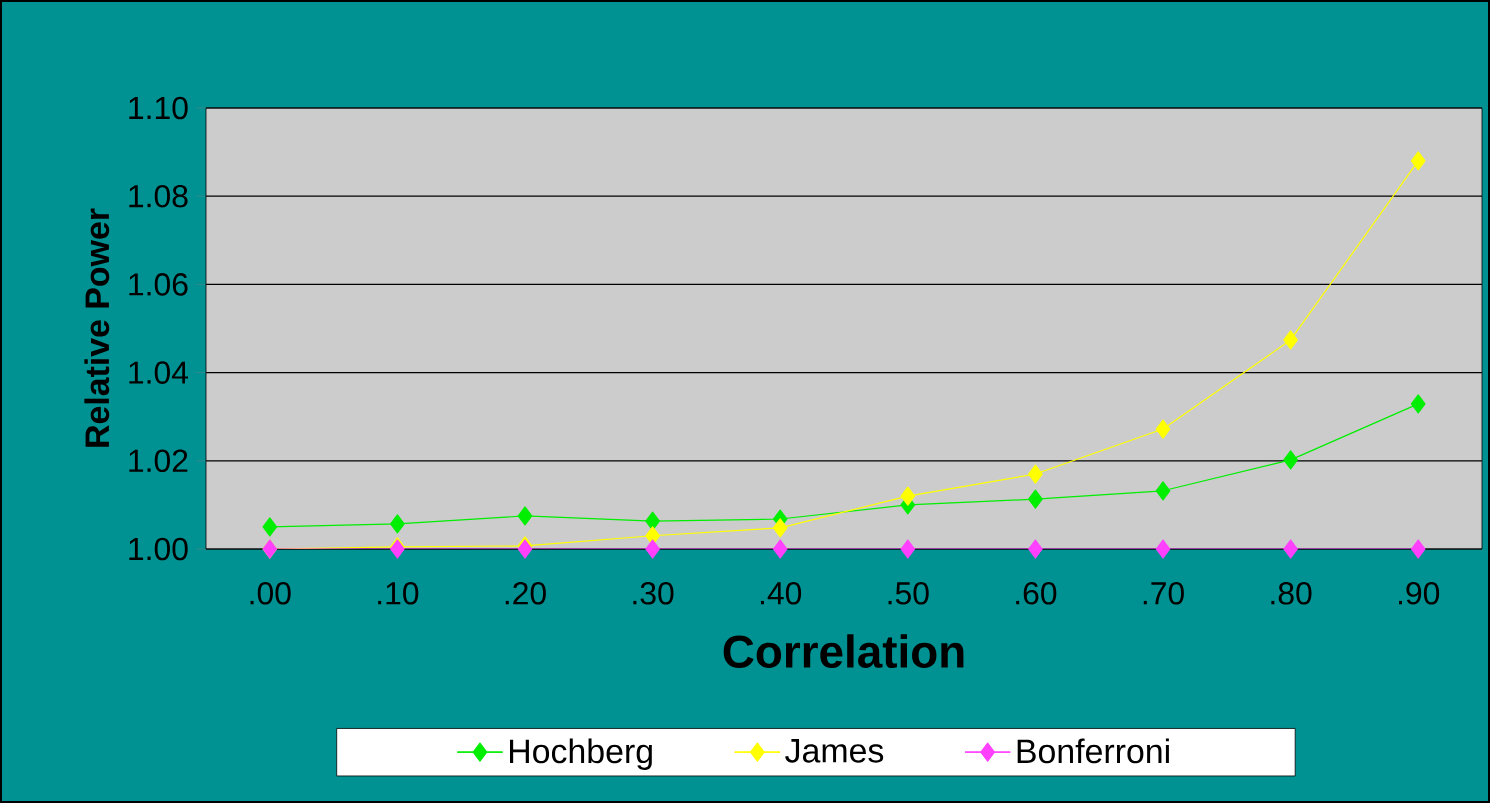 The image size is (1490, 803). Describe the element at coordinates (398, 593) in the screenshot. I see `x-tick-label: .10` at that location.